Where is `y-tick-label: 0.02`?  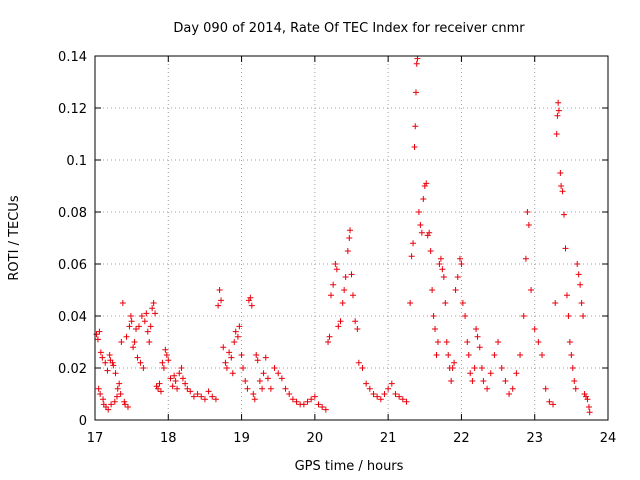 y-tick-label: 0.02 is located at coordinates (72, 369).